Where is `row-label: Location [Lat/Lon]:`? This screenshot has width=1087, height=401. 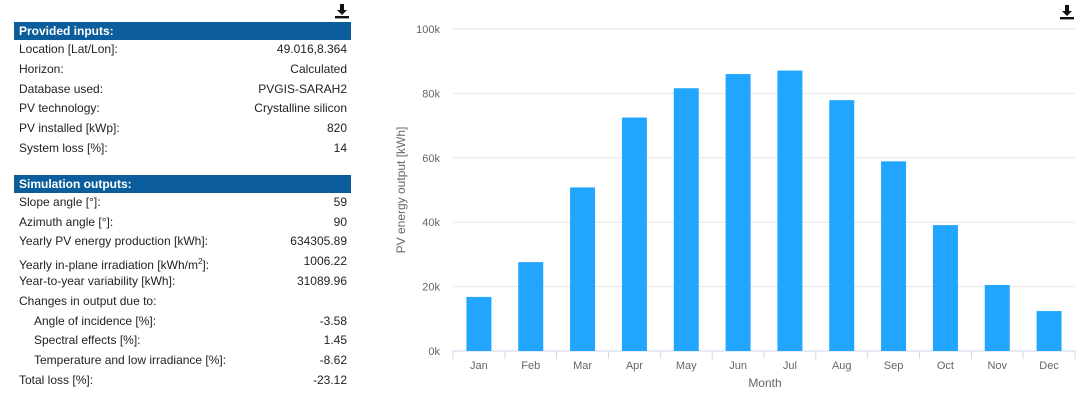
row-label: Location [Lat/Lon]: is located at coordinates (68, 49).